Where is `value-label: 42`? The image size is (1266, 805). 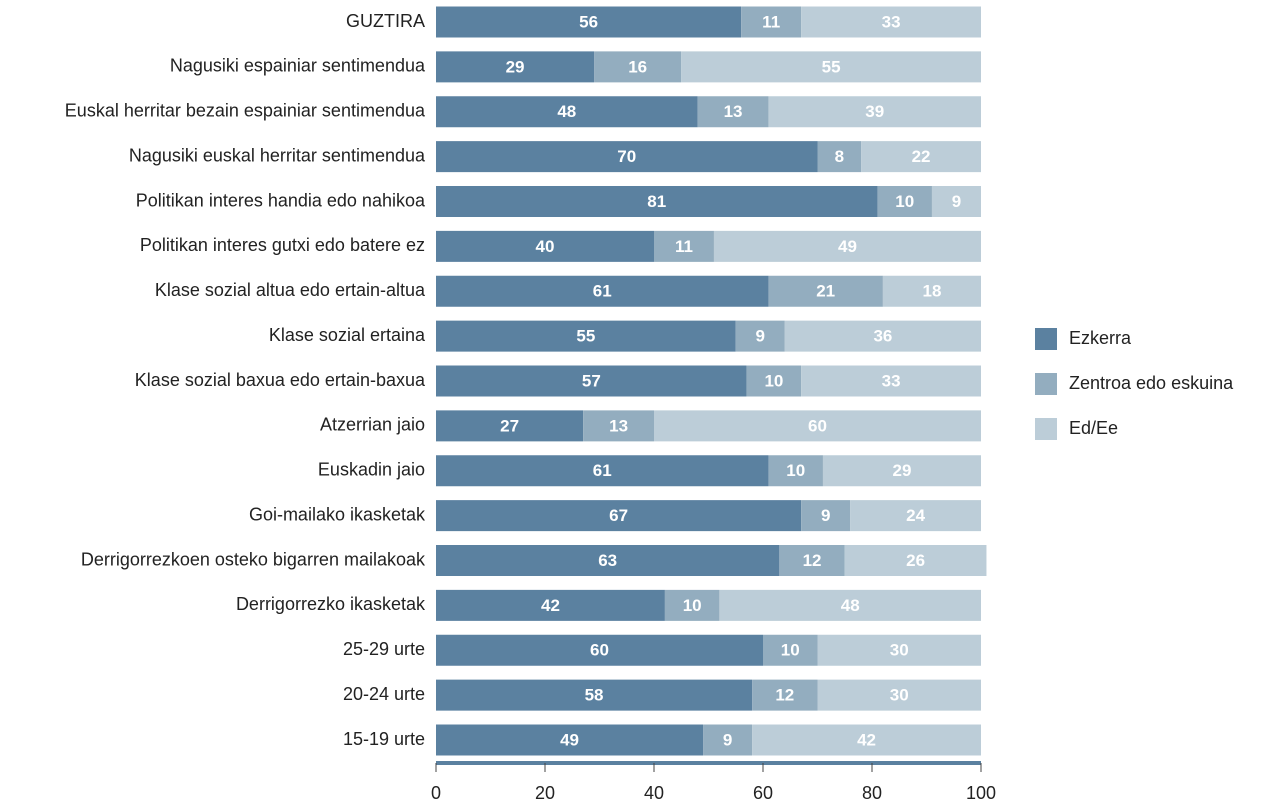
value-label: 42 is located at coordinates (550, 605).